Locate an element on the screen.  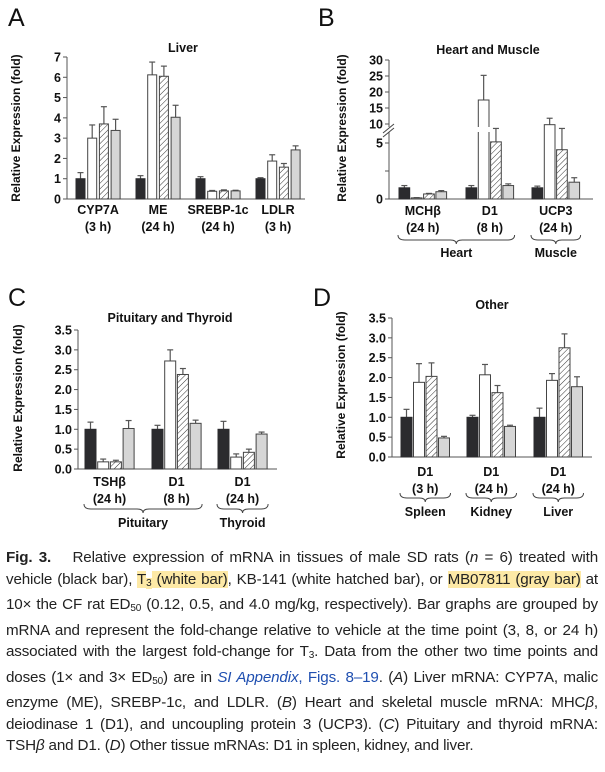
category-timepoint: (8 h) is located at coordinates (490, 228).